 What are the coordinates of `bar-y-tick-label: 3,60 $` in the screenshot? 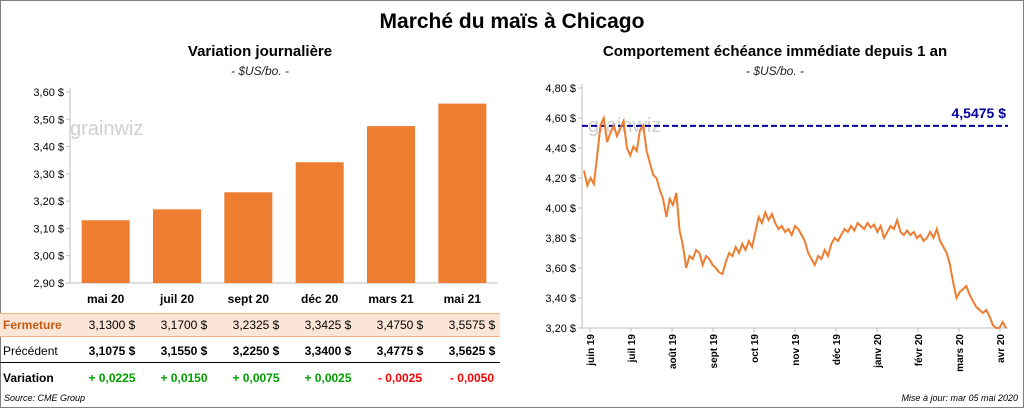 It's located at (48, 93).